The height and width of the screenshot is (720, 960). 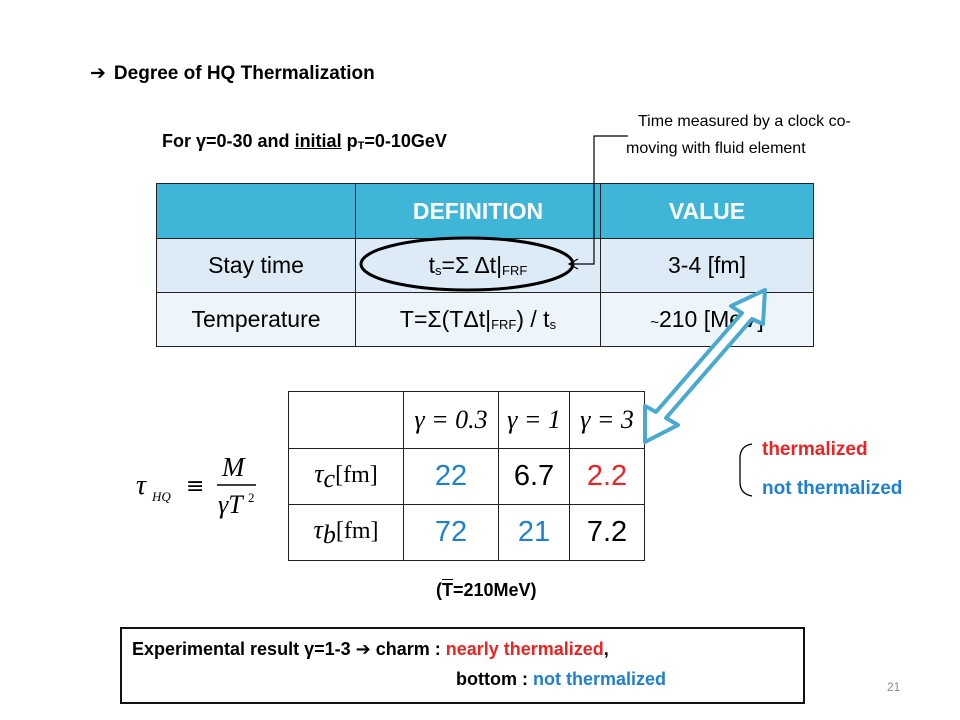 What do you see at coordinates (832, 488) in the screenshot?
I see `legend-not-thermalized: not thermalized` at bounding box center [832, 488].